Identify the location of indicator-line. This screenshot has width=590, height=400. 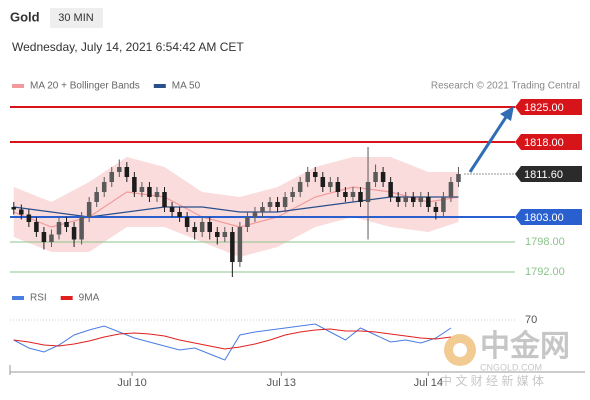
(232, 339).